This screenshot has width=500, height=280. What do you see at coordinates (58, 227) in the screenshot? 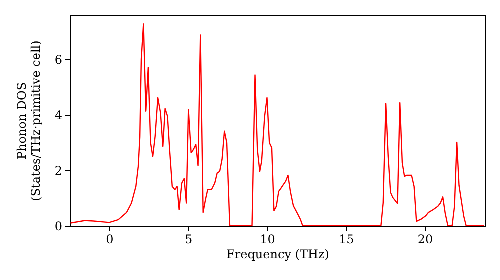
I see `y-tick-label: 0` at bounding box center [58, 227].